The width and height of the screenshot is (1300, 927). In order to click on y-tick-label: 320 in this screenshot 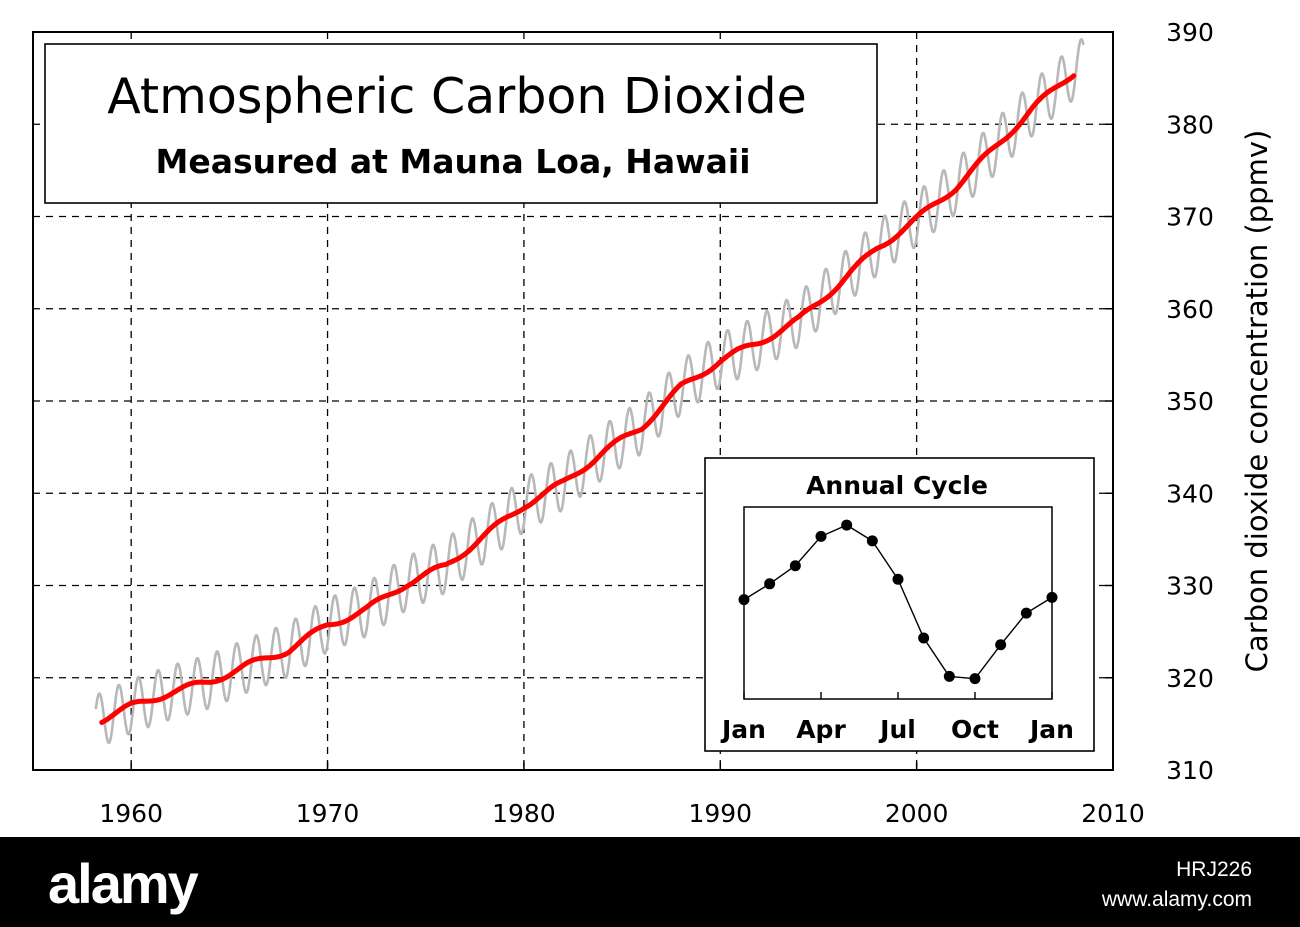, I will do `click(1190, 678)`.